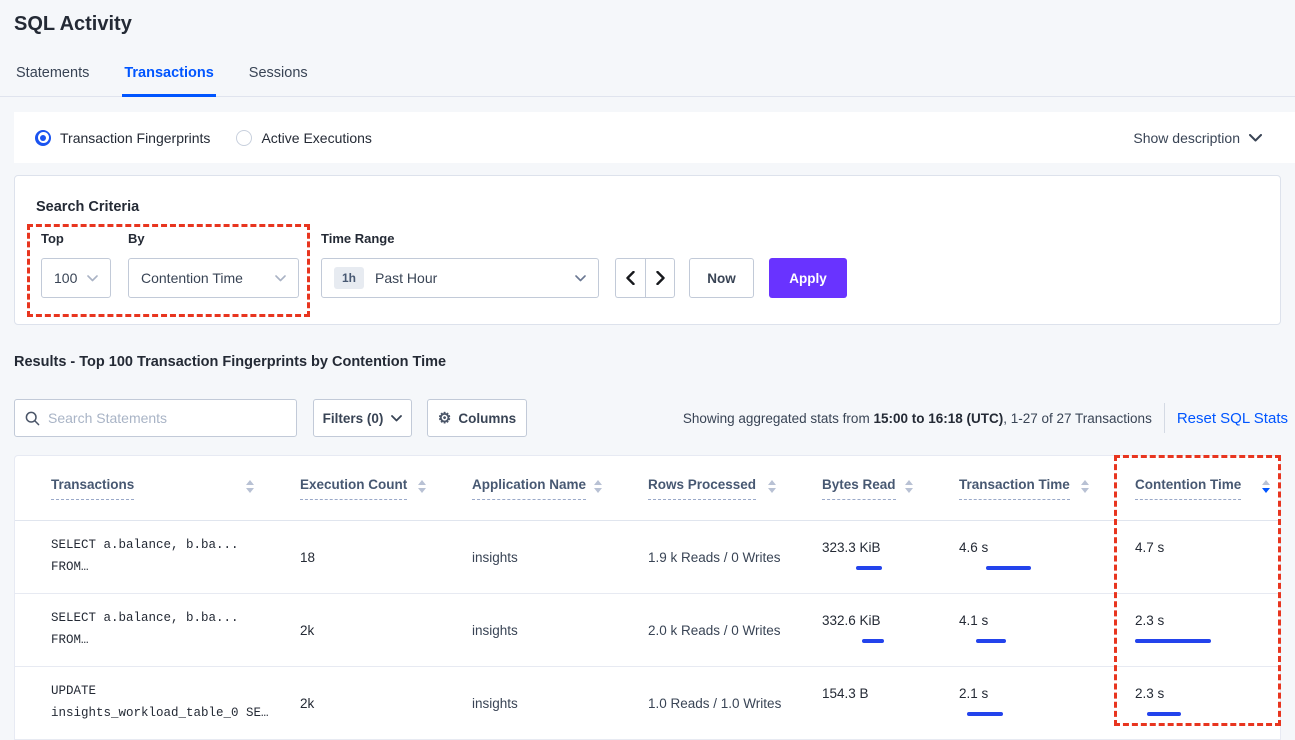  What do you see at coordinates (714, 630) in the screenshot?
I see `rows-processed-cell: 2.0 k Reads / 0 Writes` at bounding box center [714, 630].